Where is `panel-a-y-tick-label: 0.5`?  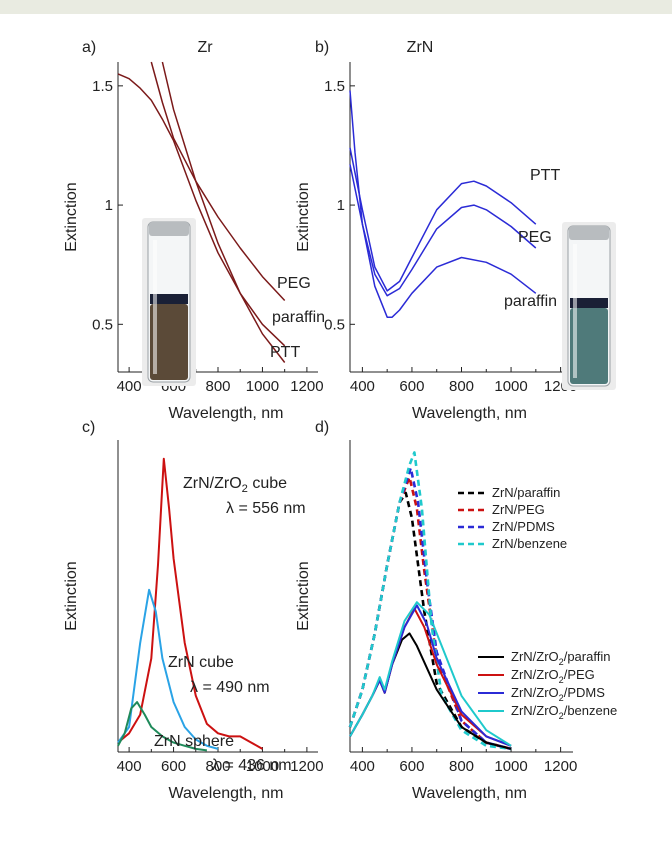 panel-a-y-tick-label: 0.5 is located at coordinates (102, 324).